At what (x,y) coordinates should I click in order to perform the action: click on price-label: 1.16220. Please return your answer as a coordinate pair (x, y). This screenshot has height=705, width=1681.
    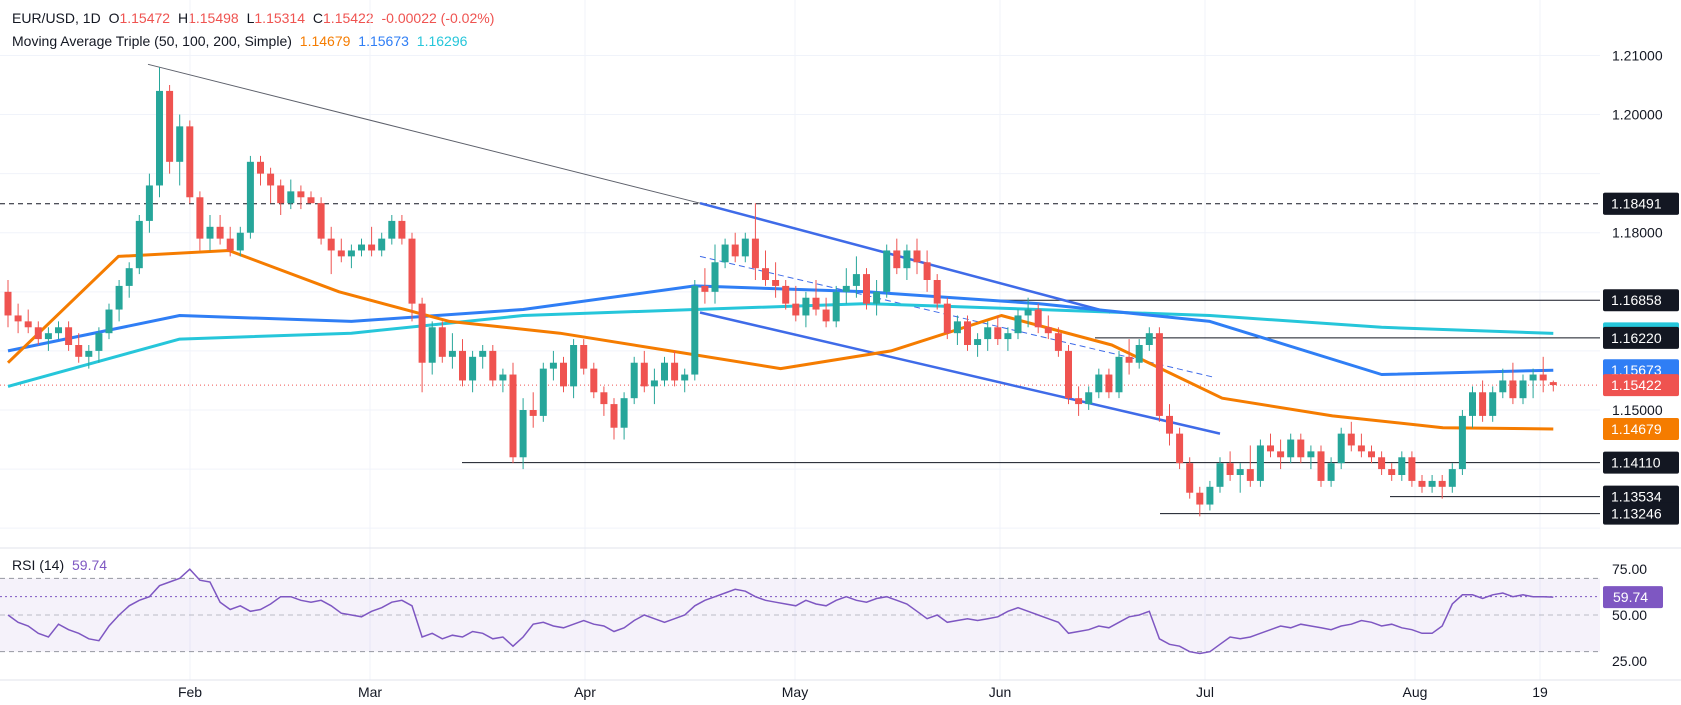
    Looking at the image, I should click on (1641, 337).